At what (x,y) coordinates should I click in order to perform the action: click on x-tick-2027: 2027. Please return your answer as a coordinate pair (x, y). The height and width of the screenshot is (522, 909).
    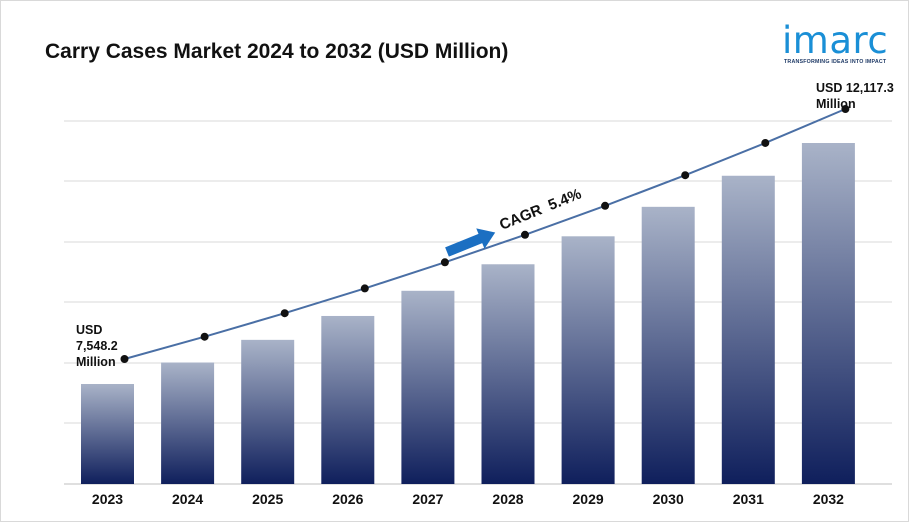
    Looking at the image, I should click on (427, 499).